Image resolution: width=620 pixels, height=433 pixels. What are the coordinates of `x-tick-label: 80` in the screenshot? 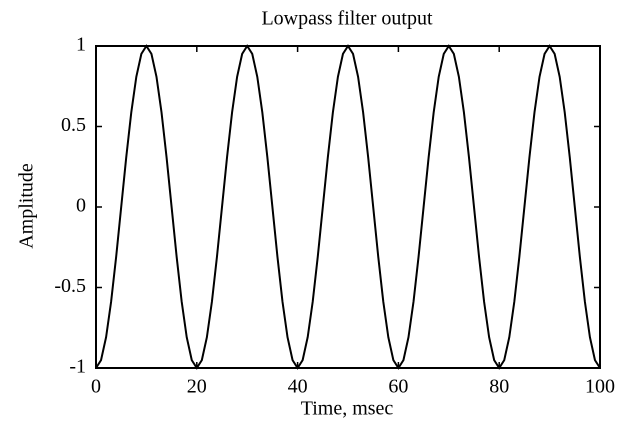 It's located at (499, 387).